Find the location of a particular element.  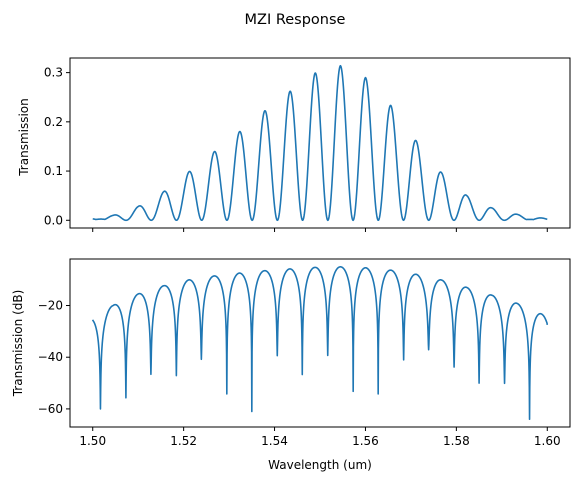

bottom-x-tick-label: 1.50 is located at coordinates (92, 441).